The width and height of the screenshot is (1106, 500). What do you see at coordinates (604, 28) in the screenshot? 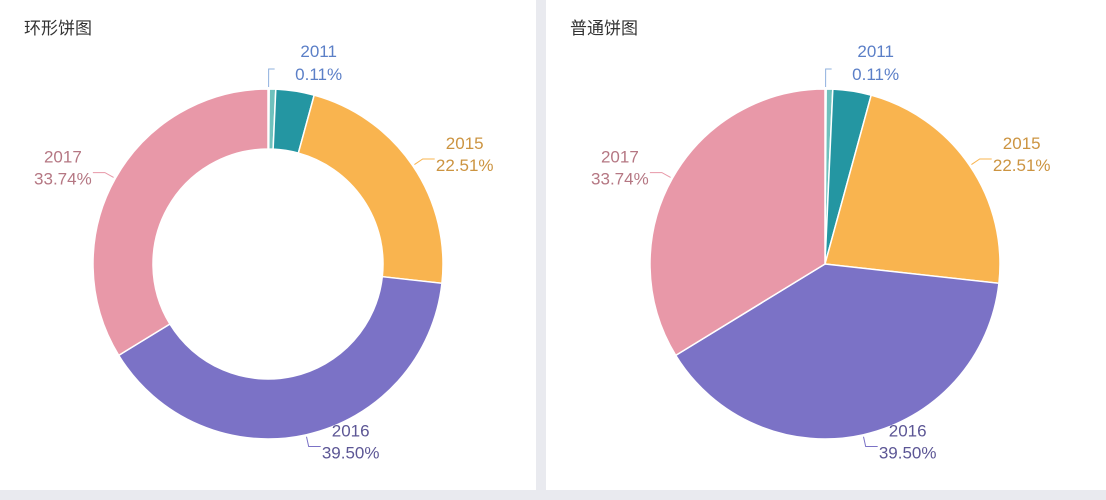
I see `pie-chart-title: 普通饼图` at bounding box center [604, 28].